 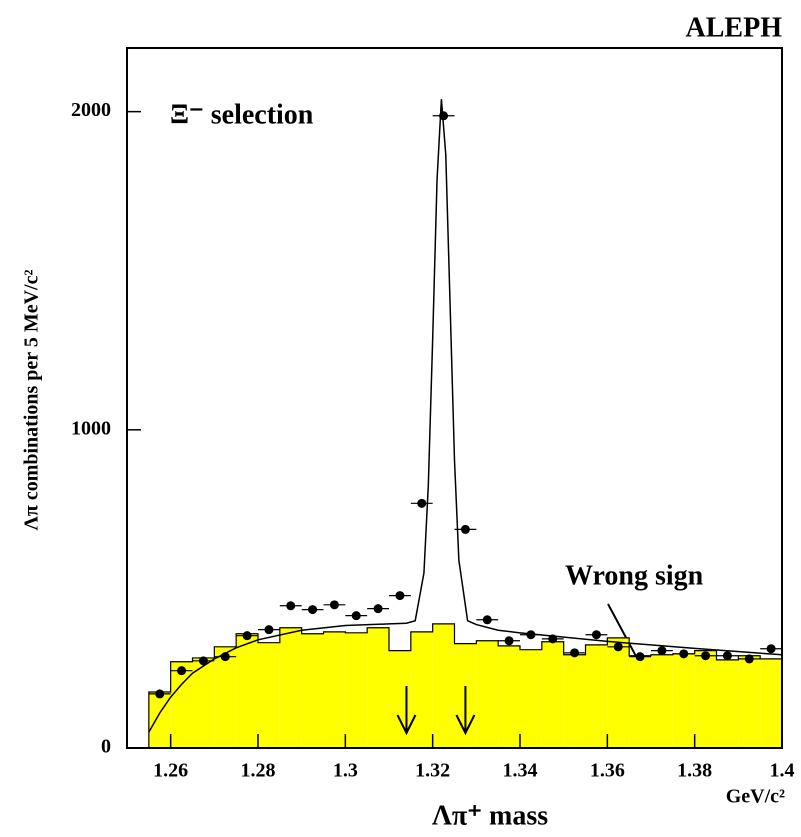 What do you see at coordinates (91, 110) in the screenshot?
I see `y-tick-label: 2000` at bounding box center [91, 110].